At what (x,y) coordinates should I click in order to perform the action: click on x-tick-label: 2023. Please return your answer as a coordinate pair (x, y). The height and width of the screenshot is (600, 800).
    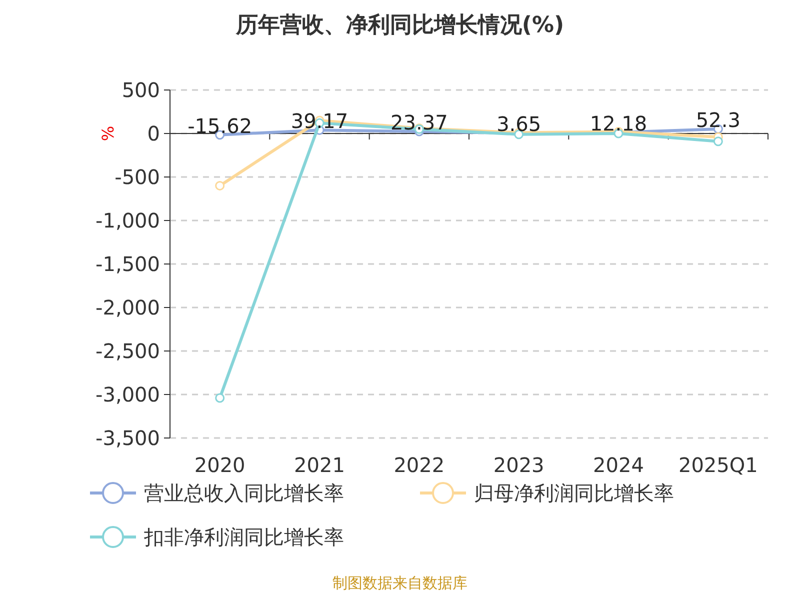
    Looking at the image, I should click on (518, 465).